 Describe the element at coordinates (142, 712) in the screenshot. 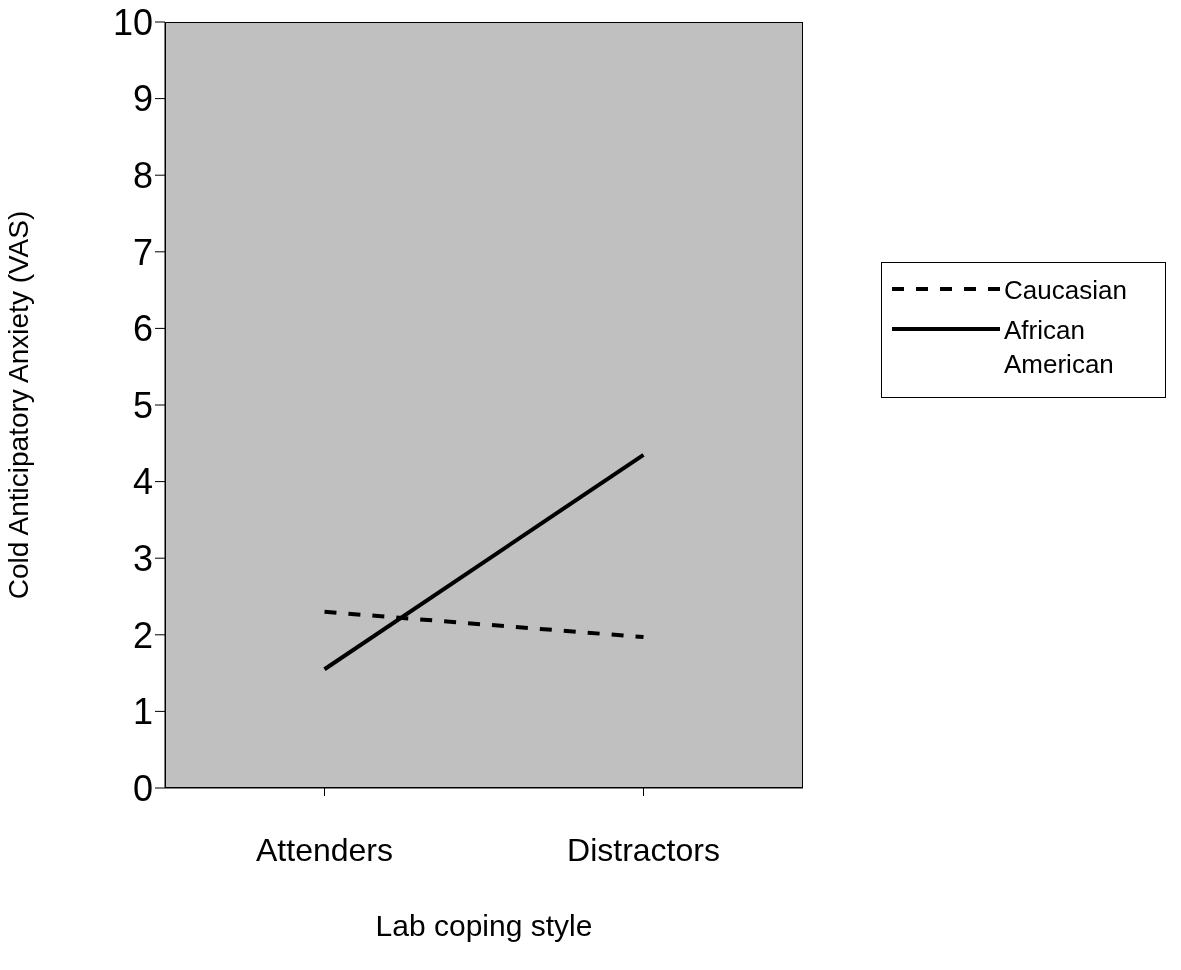

I see `y-tick-label: 1` at that location.